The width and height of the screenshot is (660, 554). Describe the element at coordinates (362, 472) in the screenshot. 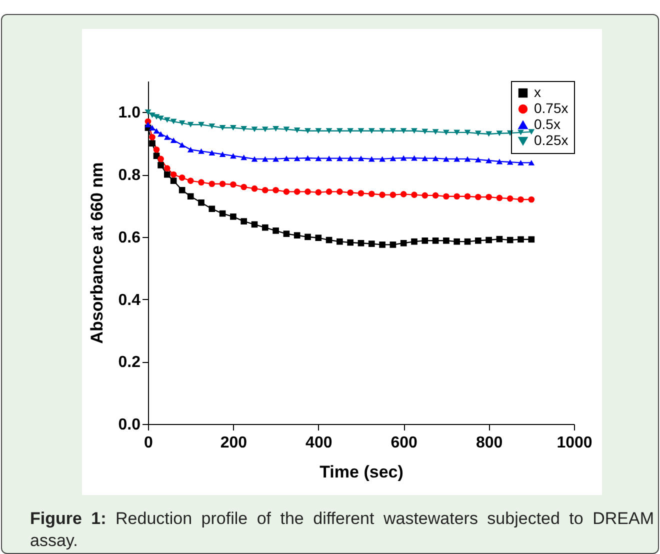

I see `x-axis-title: Time (sec)` at that location.